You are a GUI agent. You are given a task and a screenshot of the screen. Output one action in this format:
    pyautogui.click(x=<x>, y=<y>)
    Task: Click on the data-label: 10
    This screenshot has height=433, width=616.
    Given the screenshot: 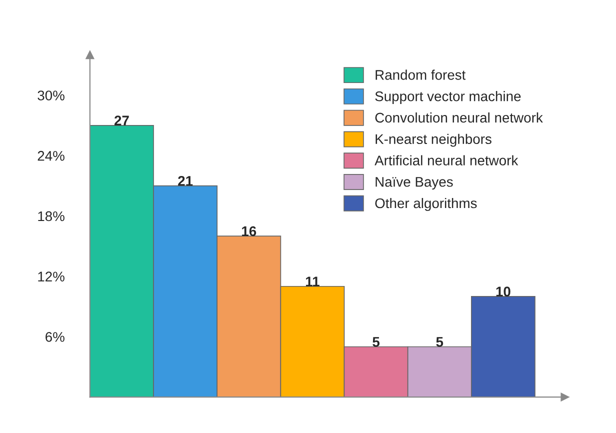 What is the action you would take?
    pyautogui.click(x=503, y=291)
    